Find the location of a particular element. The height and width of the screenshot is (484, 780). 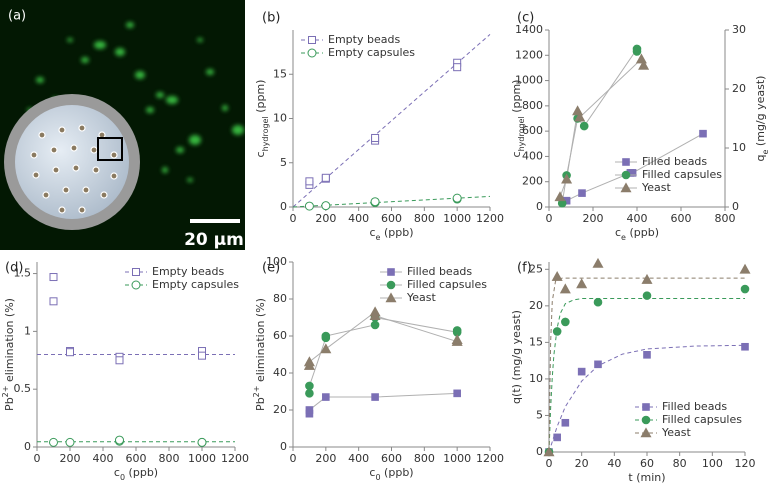

y-axis-label: q(t) (mg/g yeast) is located at coordinates (516, 357).